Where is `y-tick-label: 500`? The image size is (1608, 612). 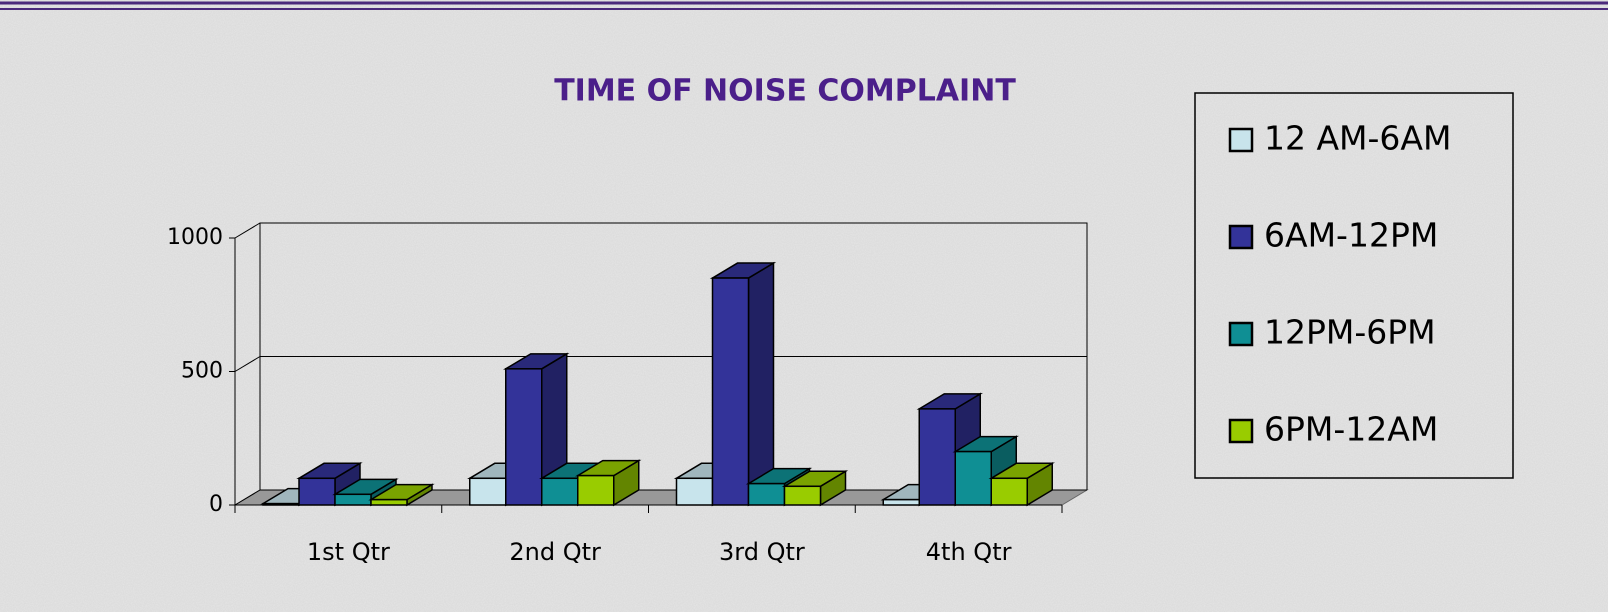 y-tick-label: 500 is located at coordinates (202, 371).